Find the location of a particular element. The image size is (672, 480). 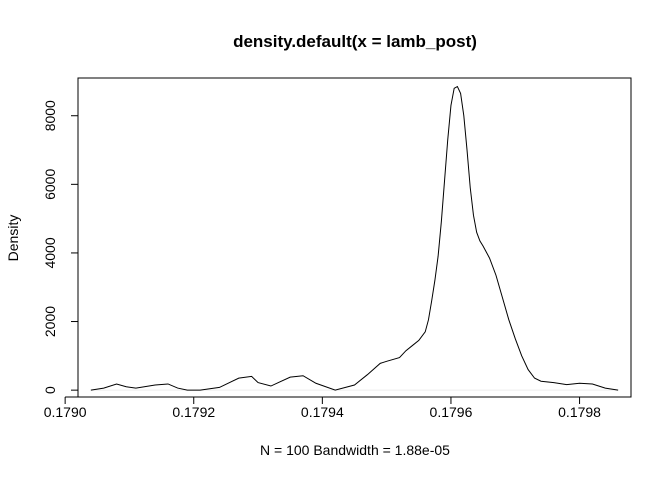

y-tick-label: 6000 is located at coordinates (50, 184).